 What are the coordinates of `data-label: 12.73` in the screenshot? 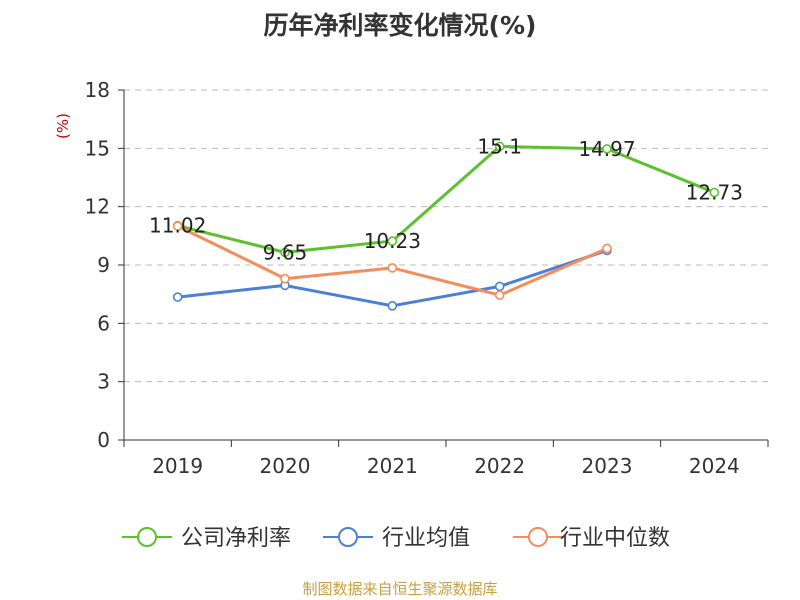 It's located at (714, 192).